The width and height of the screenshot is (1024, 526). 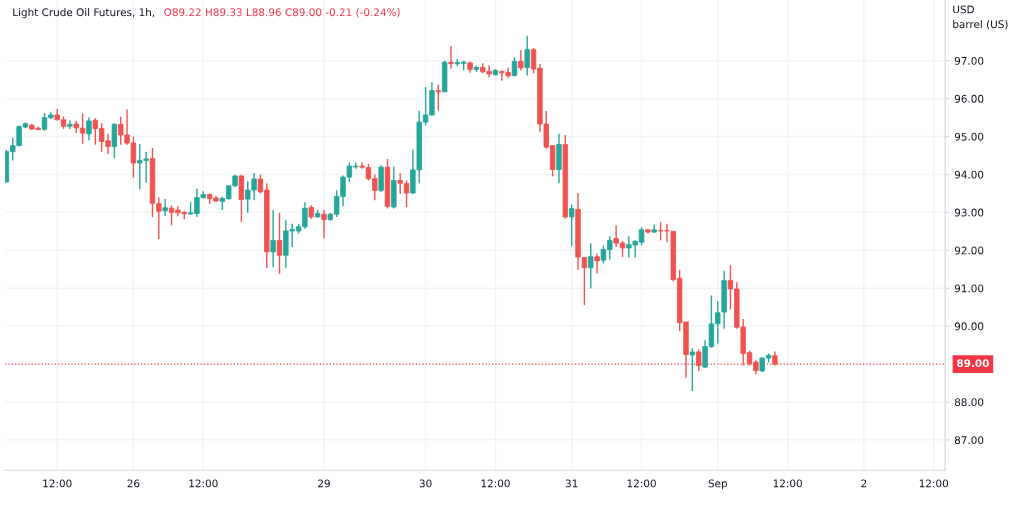 What do you see at coordinates (969, 60) in the screenshot?
I see `y-tick-label: 97.00` at bounding box center [969, 60].